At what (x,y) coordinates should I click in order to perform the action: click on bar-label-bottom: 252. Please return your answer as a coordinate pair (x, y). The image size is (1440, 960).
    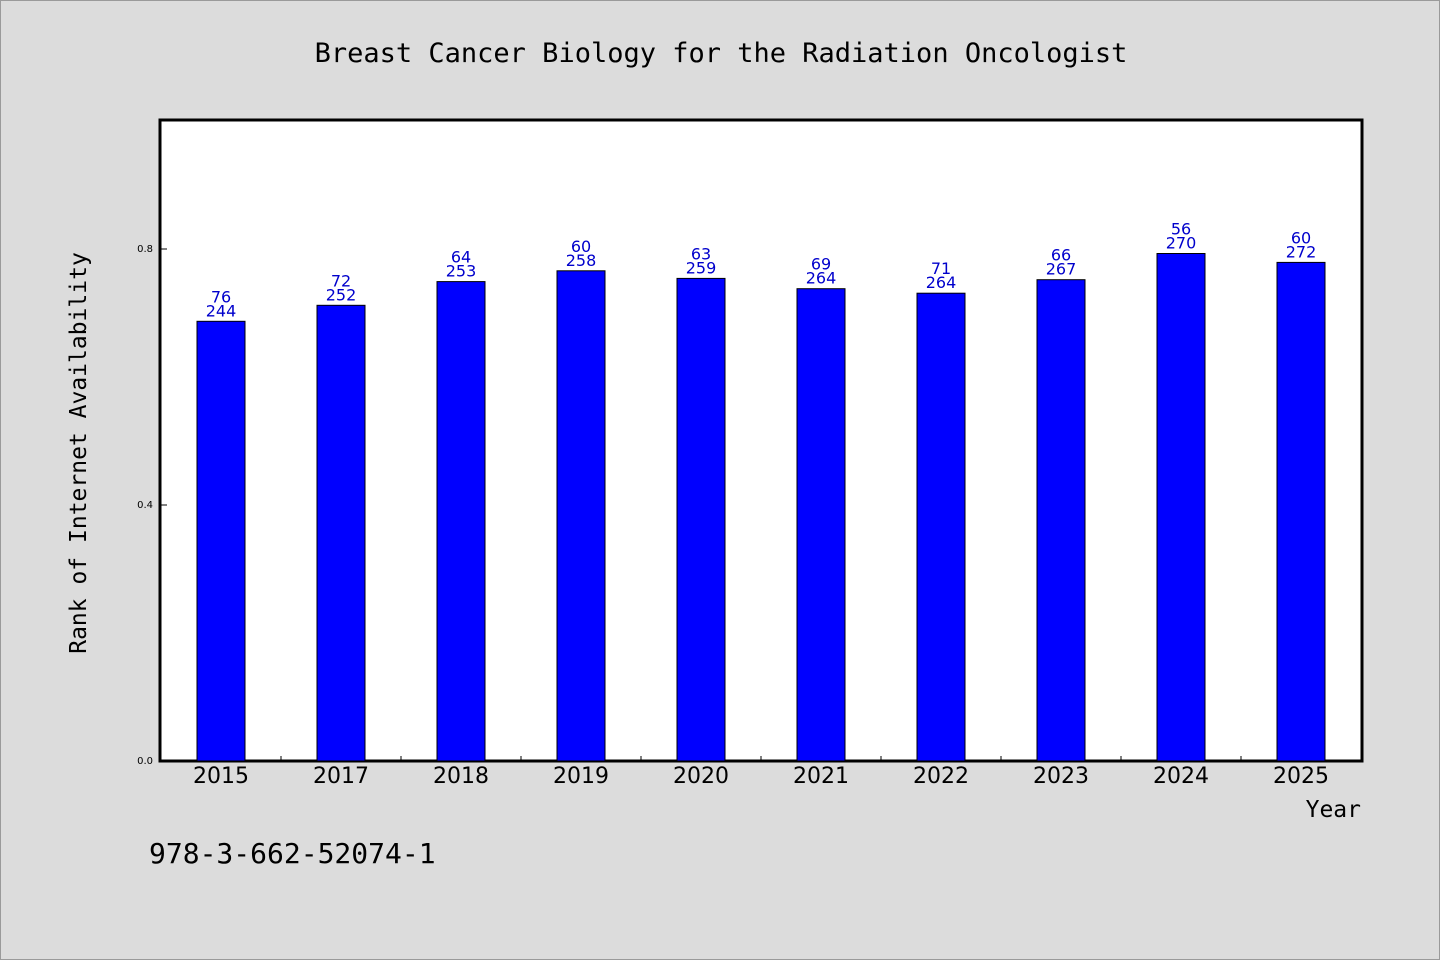
    Looking at the image, I should click on (341, 294).